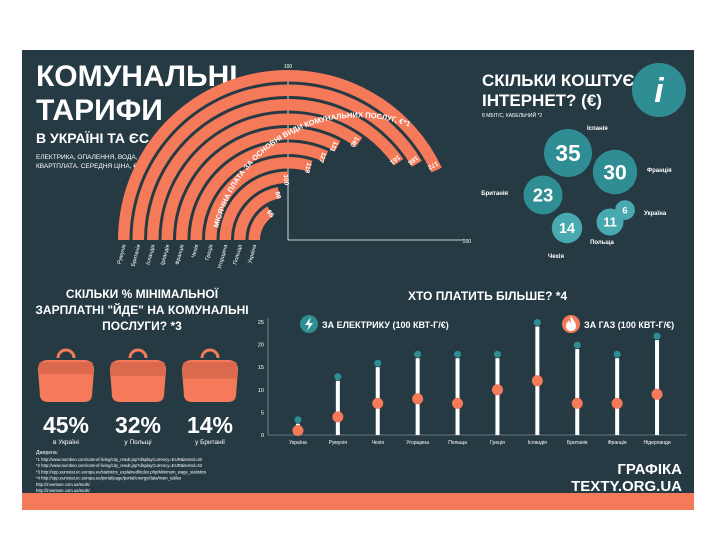  Describe the element at coordinates (122, 254) in the screenshot. I see `arc-category-label: Румунія` at that location.